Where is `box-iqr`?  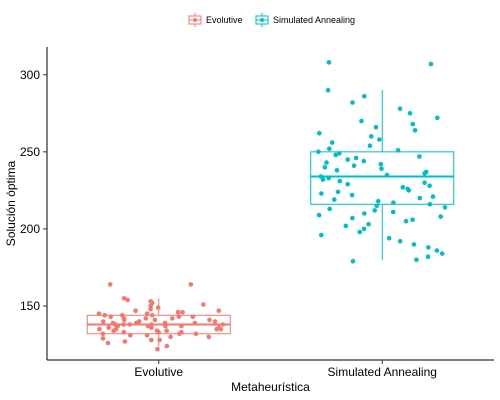 box-iqr is located at coordinates (382, 178).